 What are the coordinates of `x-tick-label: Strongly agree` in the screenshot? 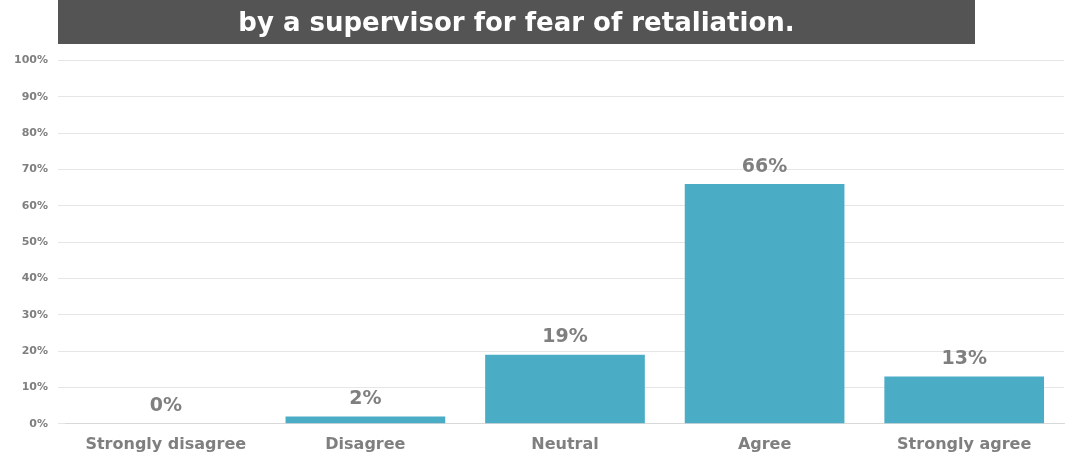 It's located at (964, 443).